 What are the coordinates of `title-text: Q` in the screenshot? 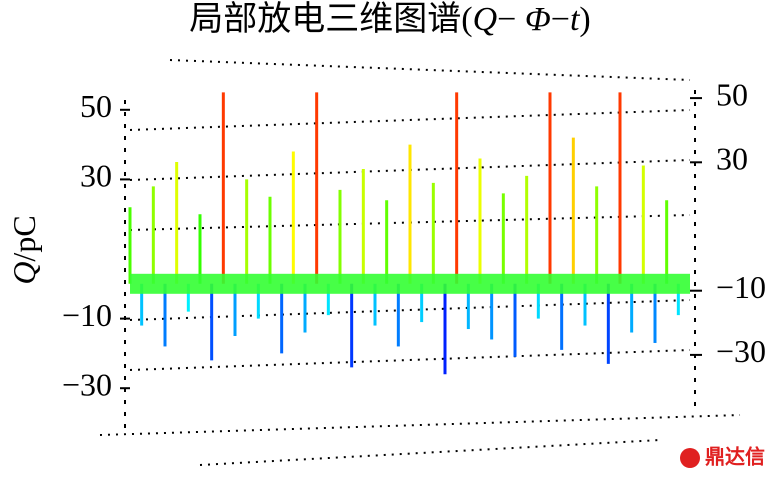 It's located at (485, 19).